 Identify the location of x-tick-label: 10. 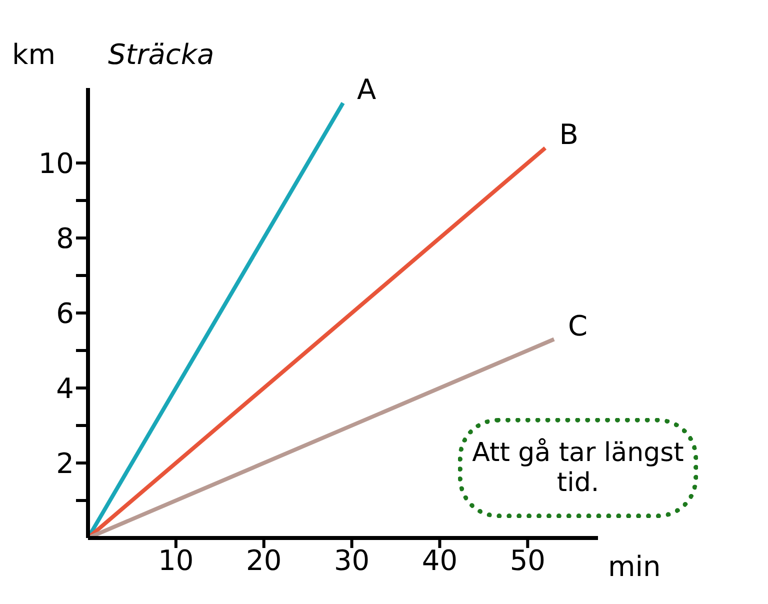
(176, 560).